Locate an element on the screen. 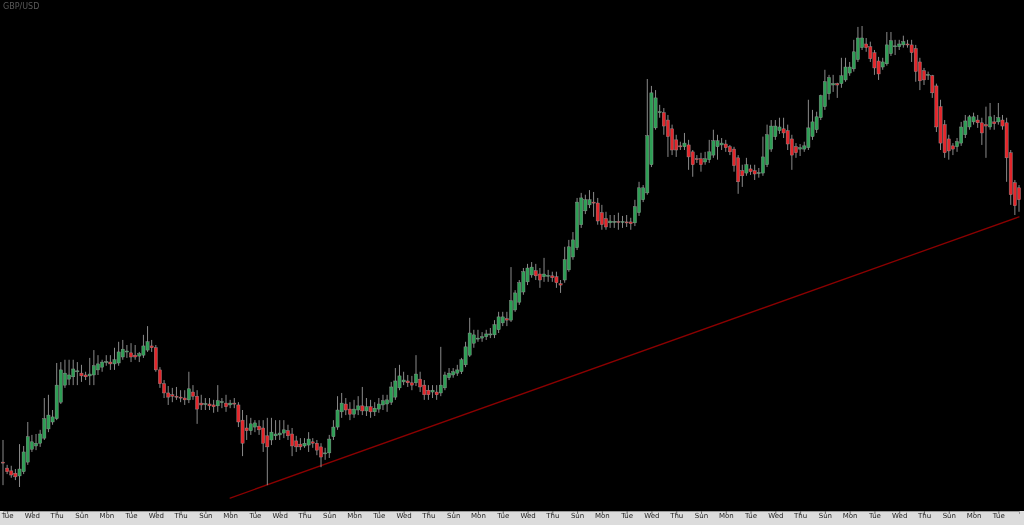  chart-title: GBP/USD is located at coordinates (21, 6).